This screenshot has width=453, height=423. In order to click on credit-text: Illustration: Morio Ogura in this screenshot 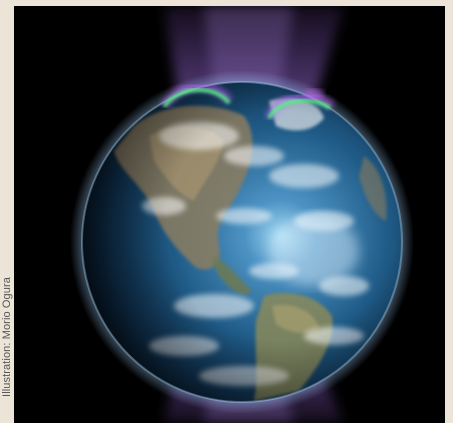, I will do `click(7, 336)`.